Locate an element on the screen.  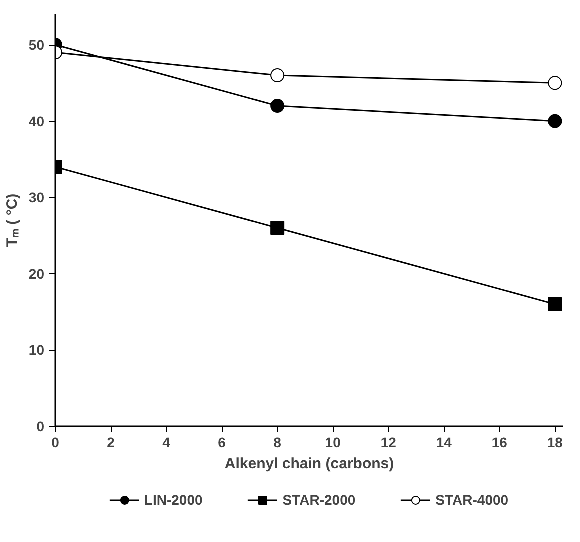
x-axis-title: Alkenyl chain (carbons) is located at coordinates (309, 464).